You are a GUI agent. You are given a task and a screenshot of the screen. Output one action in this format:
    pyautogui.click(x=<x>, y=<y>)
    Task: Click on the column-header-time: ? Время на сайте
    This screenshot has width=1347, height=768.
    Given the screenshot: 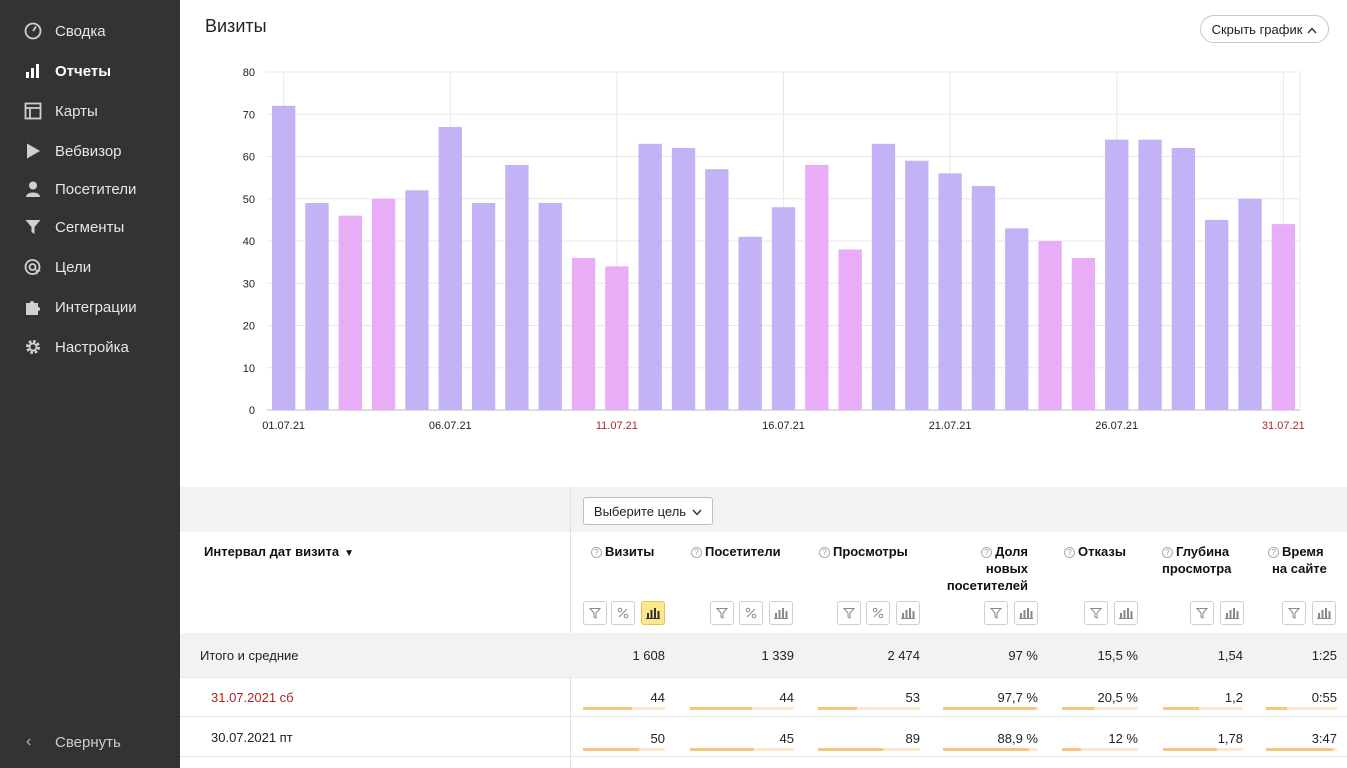 What is the action you would take?
    pyautogui.click(x=1297, y=560)
    